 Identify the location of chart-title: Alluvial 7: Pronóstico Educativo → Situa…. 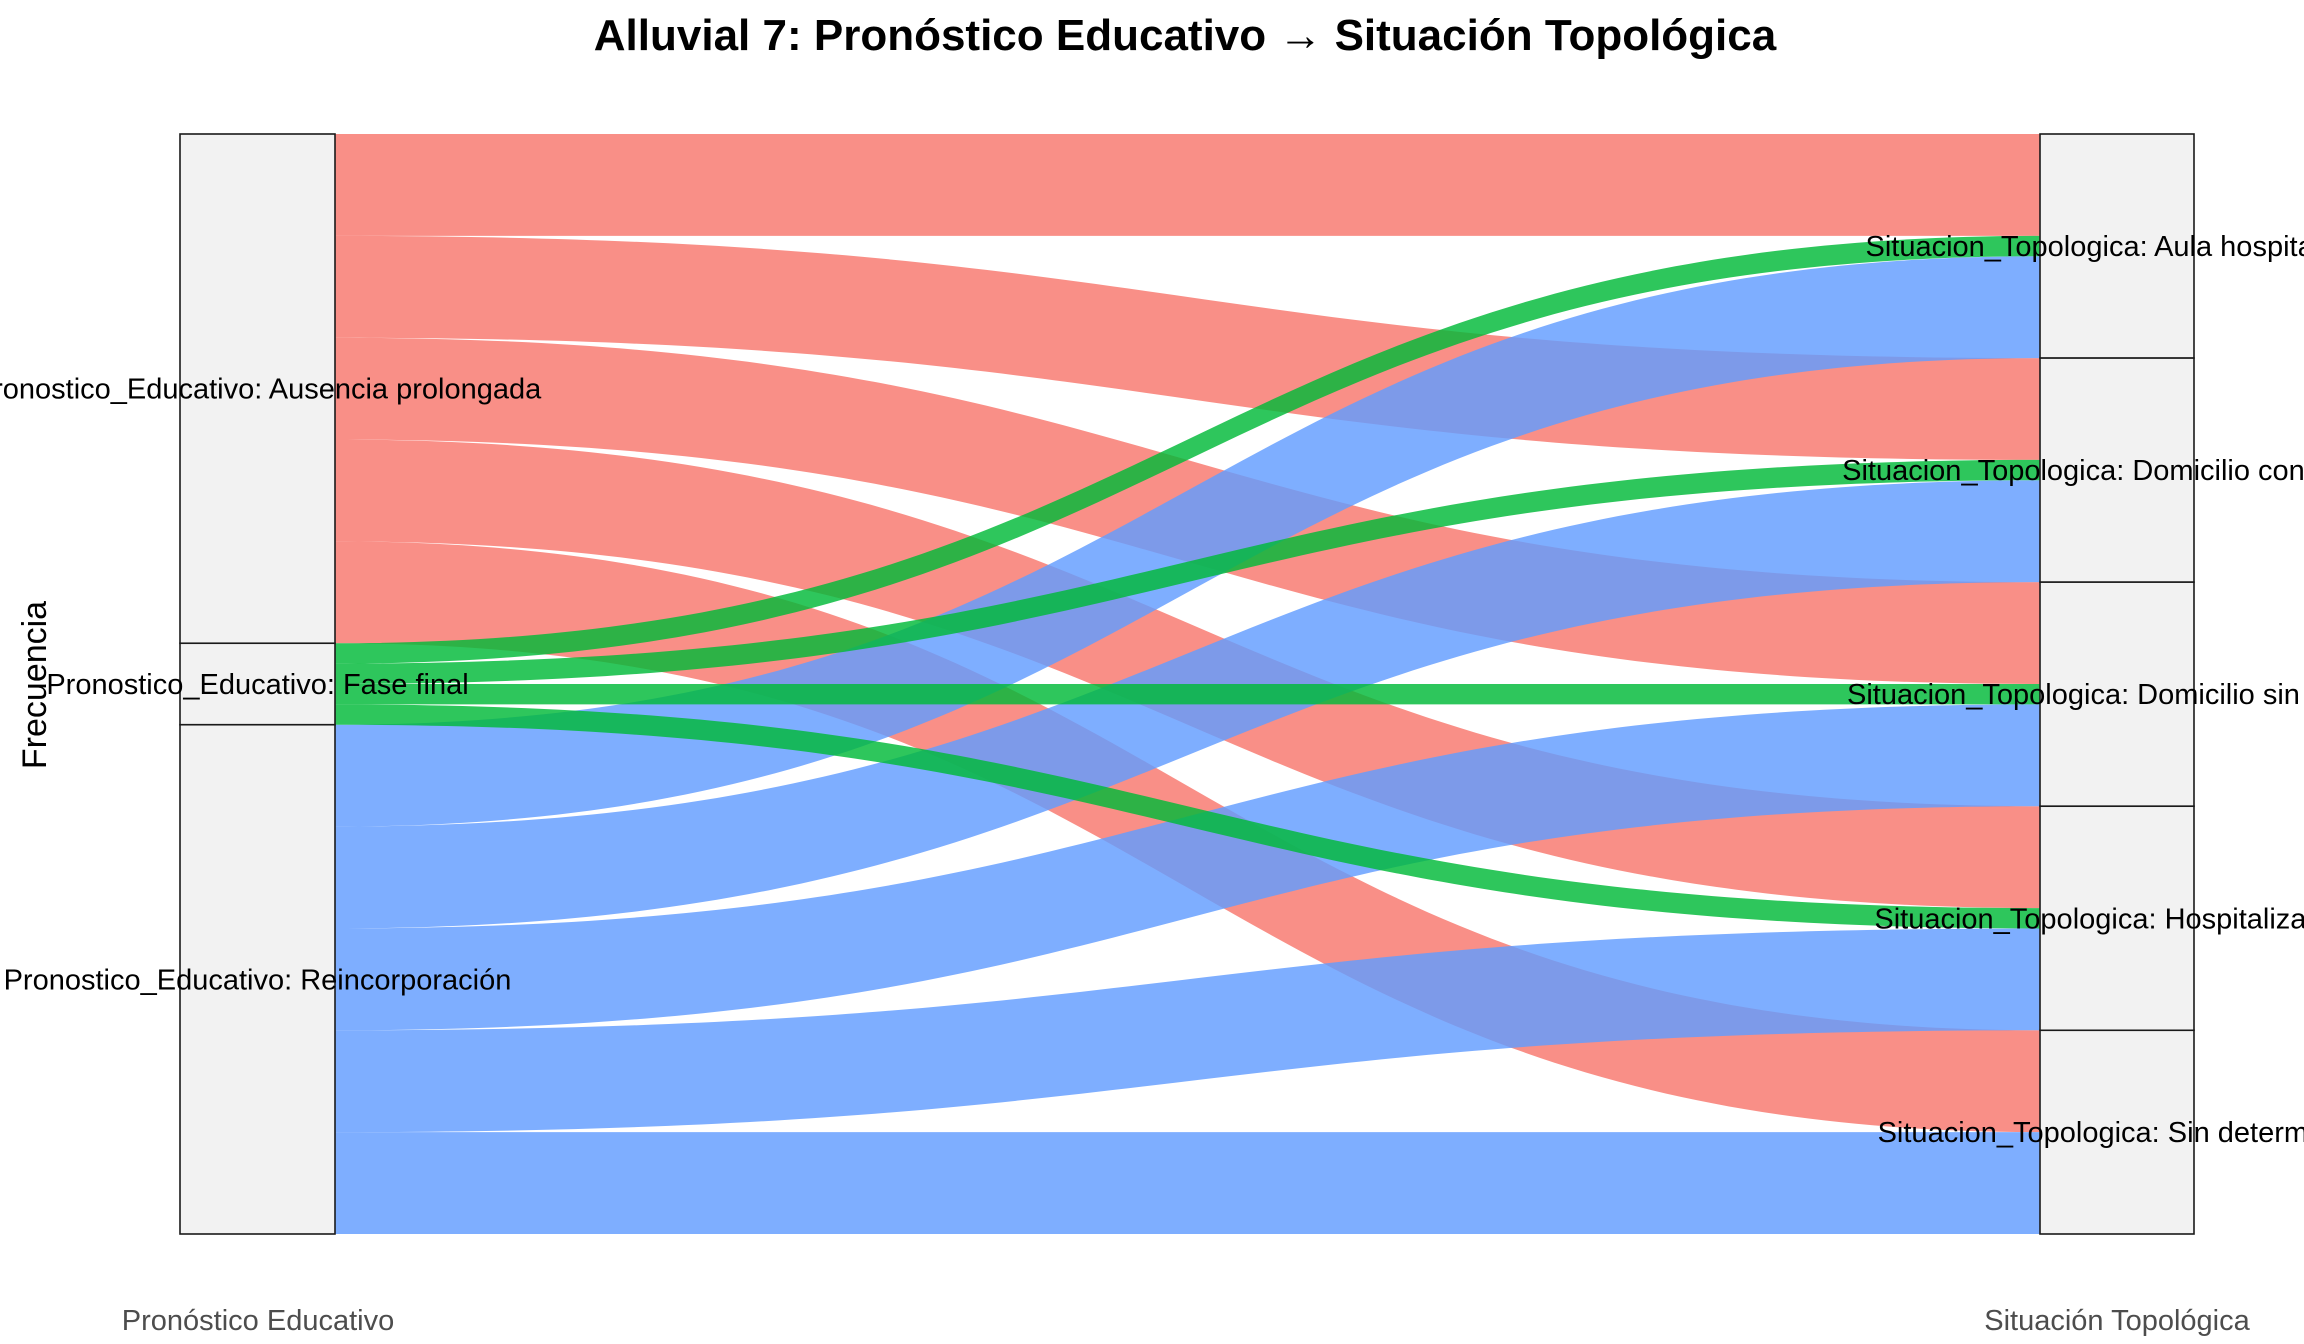
(1185, 35).